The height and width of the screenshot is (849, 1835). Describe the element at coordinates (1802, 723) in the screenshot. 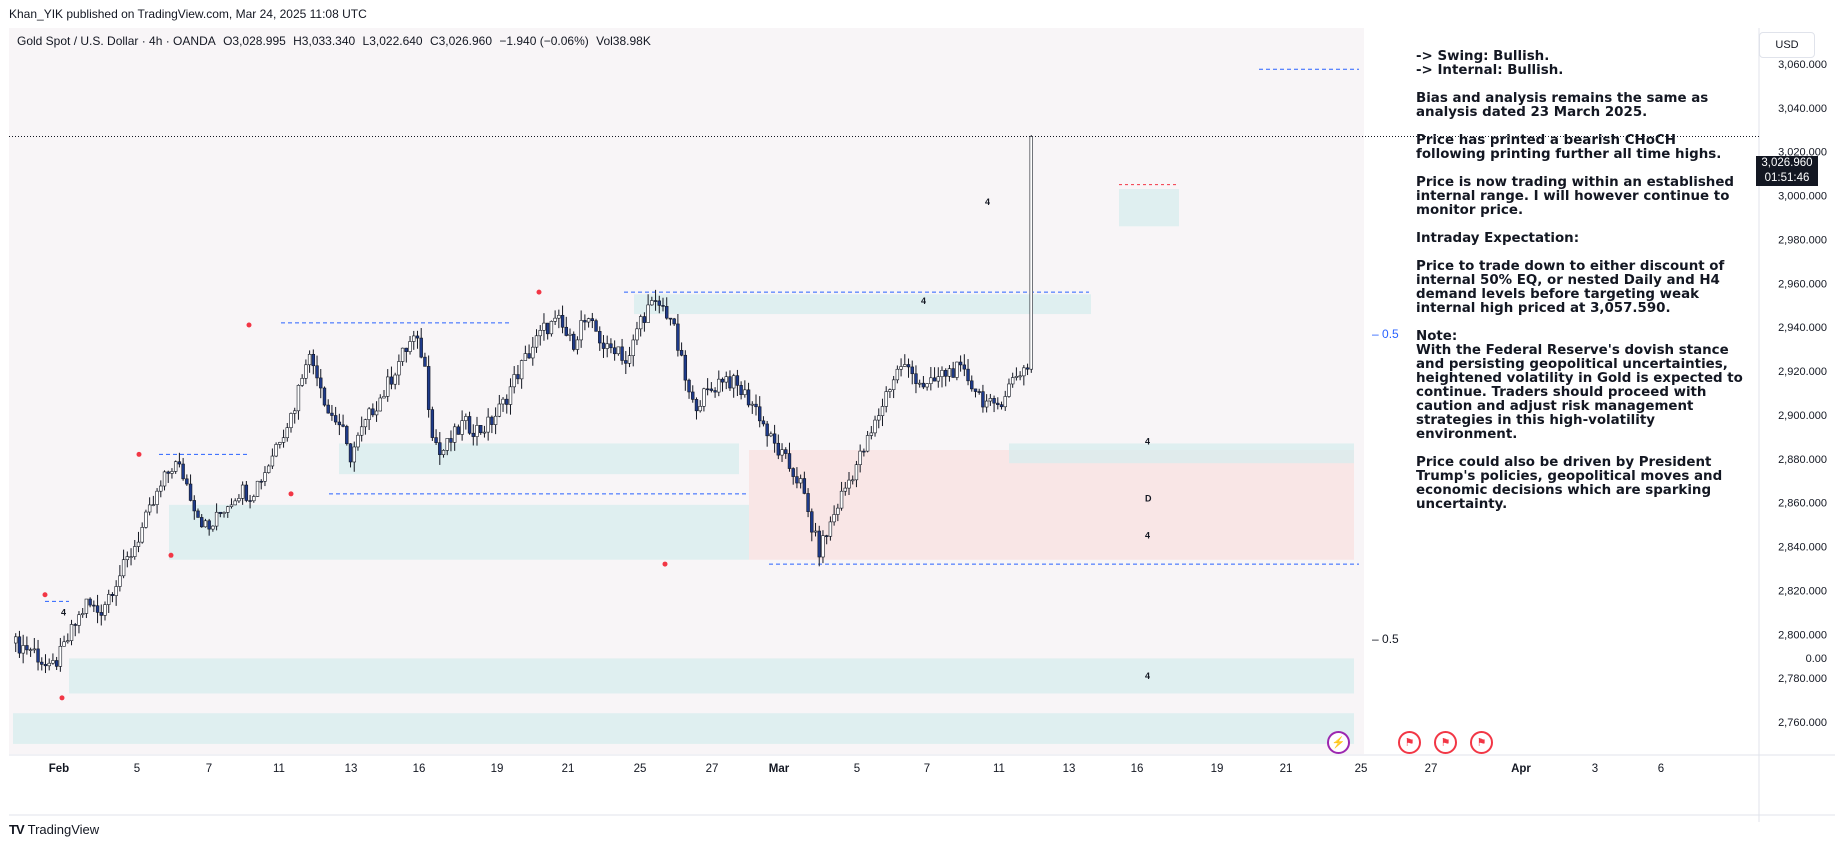

I see `price-axis-tick: 2,760.000` at that location.